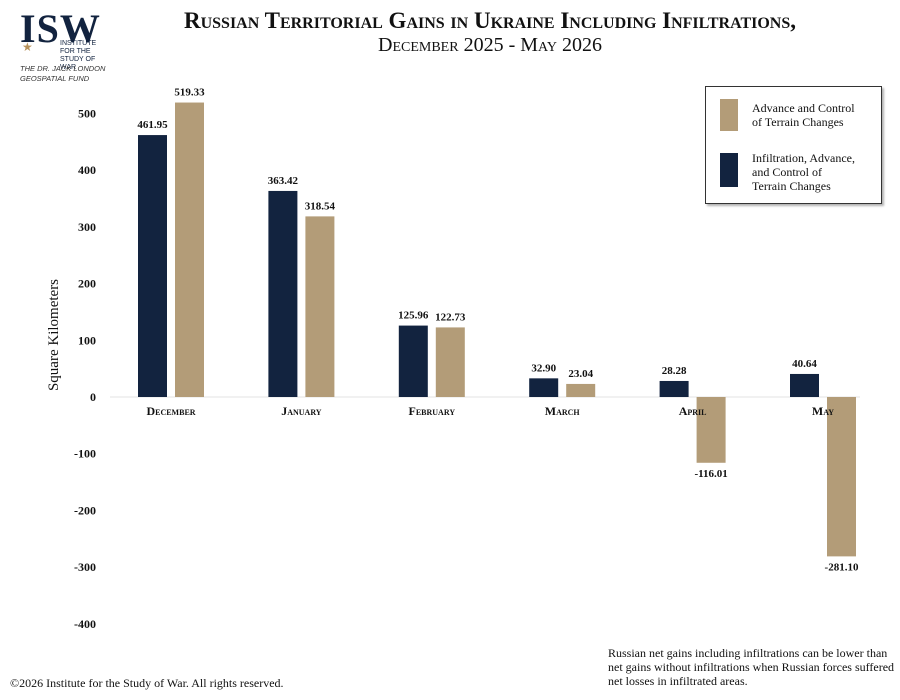 The height and width of the screenshot is (700, 900). What do you see at coordinates (543, 368) in the screenshot?
I see `data-label: 32.90` at bounding box center [543, 368].